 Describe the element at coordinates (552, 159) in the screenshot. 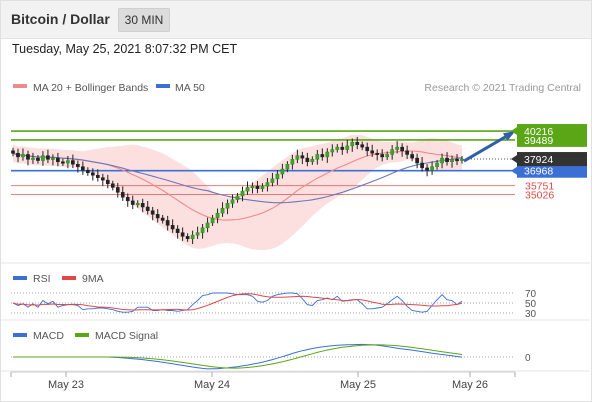

I see `current-price-box` at that location.